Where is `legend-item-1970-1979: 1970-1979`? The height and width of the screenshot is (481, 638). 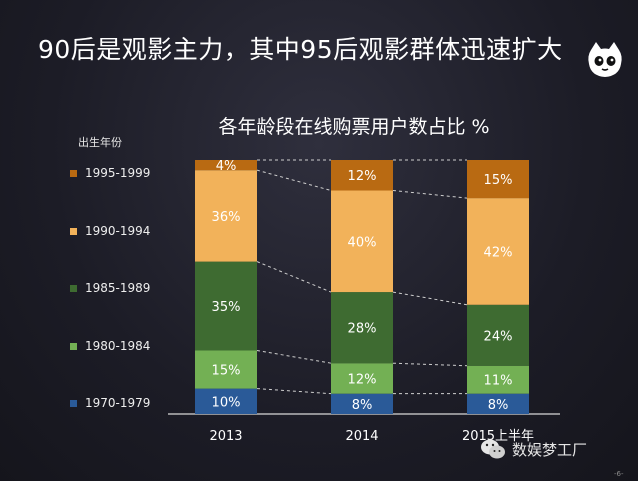
legend-item-1970-1979: 1970-1979 is located at coordinates (110, 403).